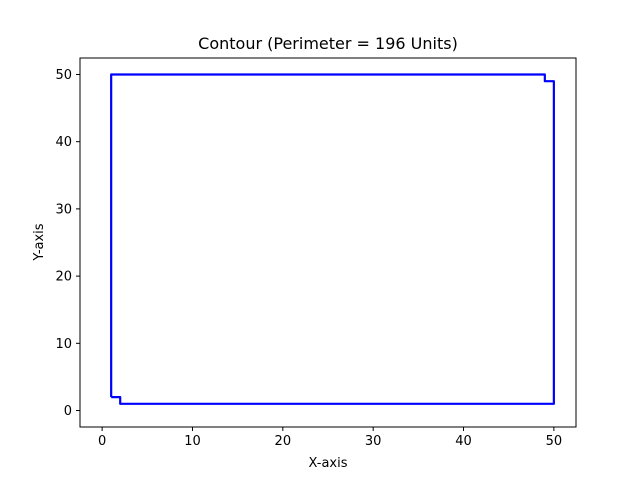  What do you see at coordinates (102, 441) in the screenshot?
I see `x-tick-label: 0` at bounding box center [102, 441].